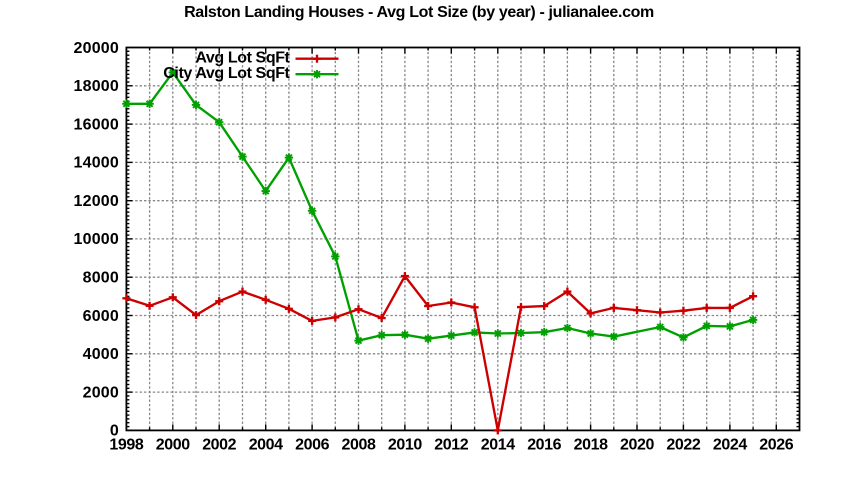 Image resolution: width=844 pixels, height=485 pixels. I want to click on svg-text: 2004, so click(266, 445).